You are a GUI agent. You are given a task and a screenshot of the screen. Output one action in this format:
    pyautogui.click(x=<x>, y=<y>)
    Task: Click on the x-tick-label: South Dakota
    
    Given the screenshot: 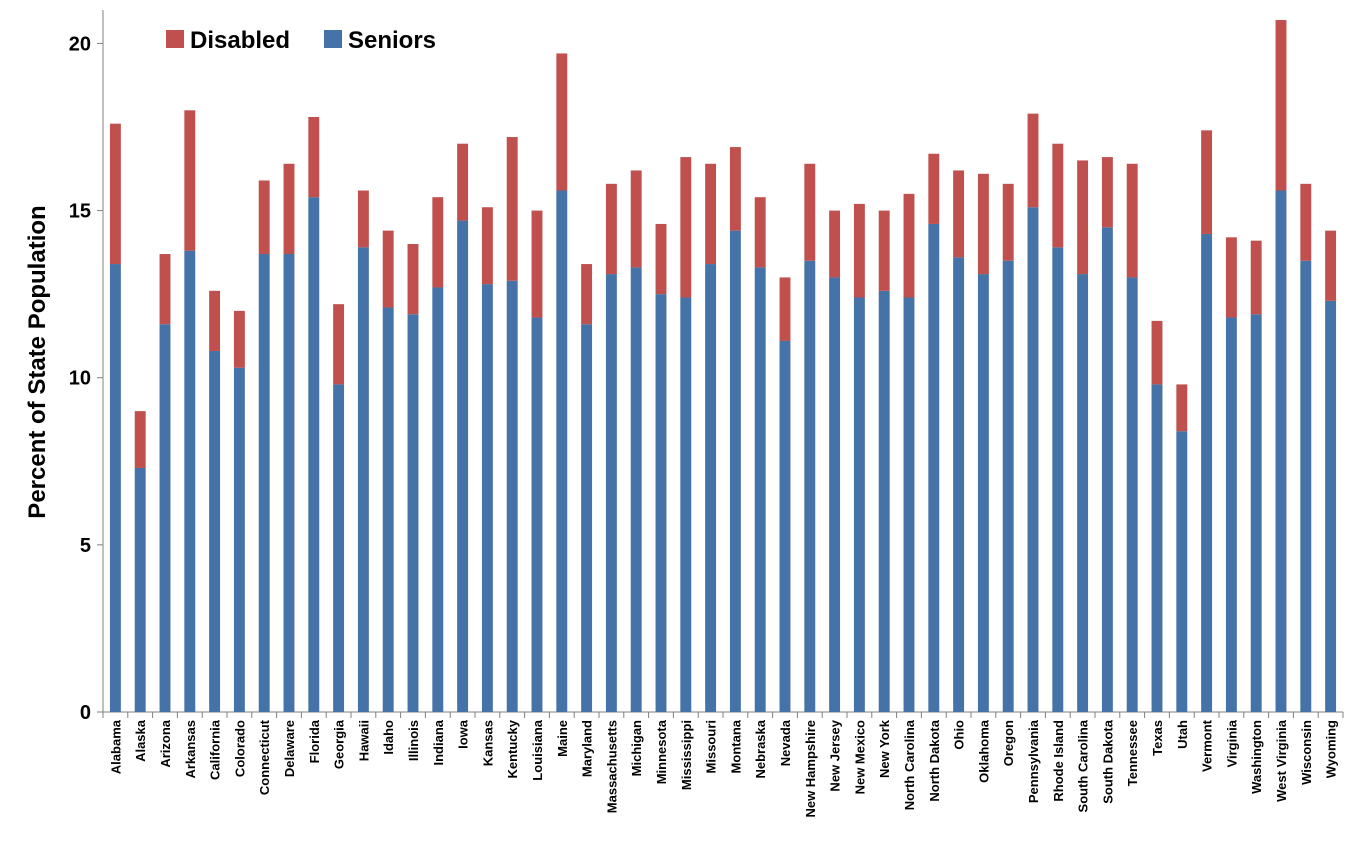 What is the action you would take?
    pyautogui.click(x=1107, y=761)
    